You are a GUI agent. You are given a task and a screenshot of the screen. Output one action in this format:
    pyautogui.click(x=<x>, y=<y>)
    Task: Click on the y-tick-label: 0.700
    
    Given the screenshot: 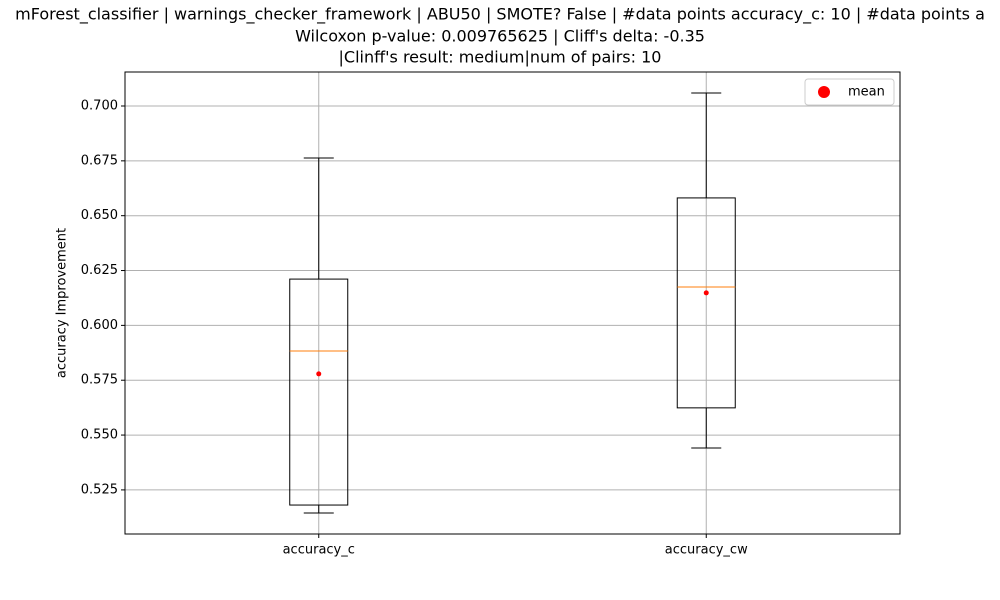 What is the action you would take?
    pyautogui.click(x=99, y=106)
    